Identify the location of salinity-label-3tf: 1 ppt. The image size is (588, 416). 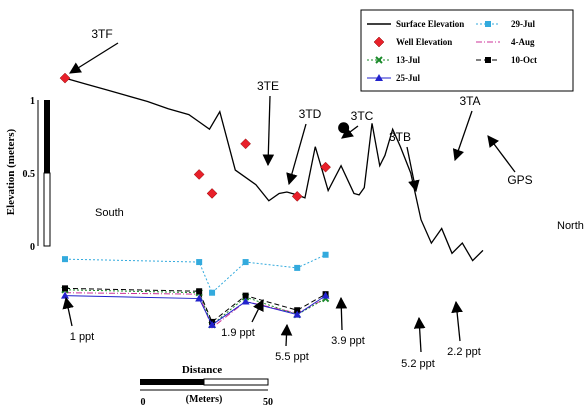
(82, 337).